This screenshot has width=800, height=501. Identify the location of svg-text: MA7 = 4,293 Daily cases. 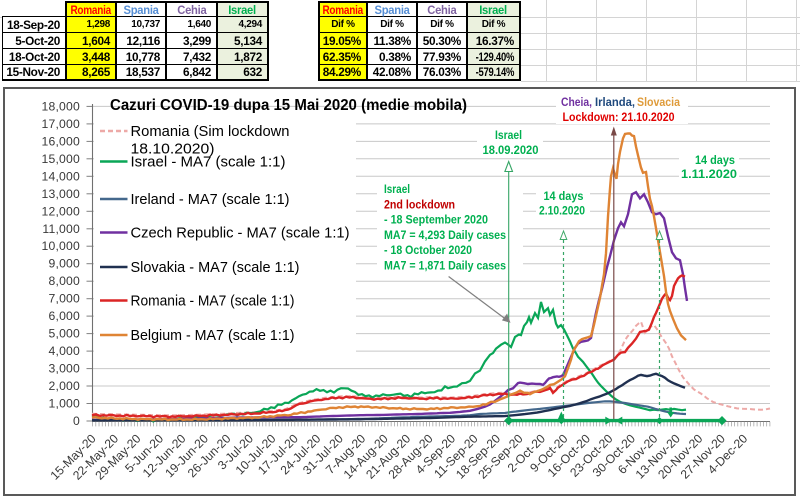
(445, 235).